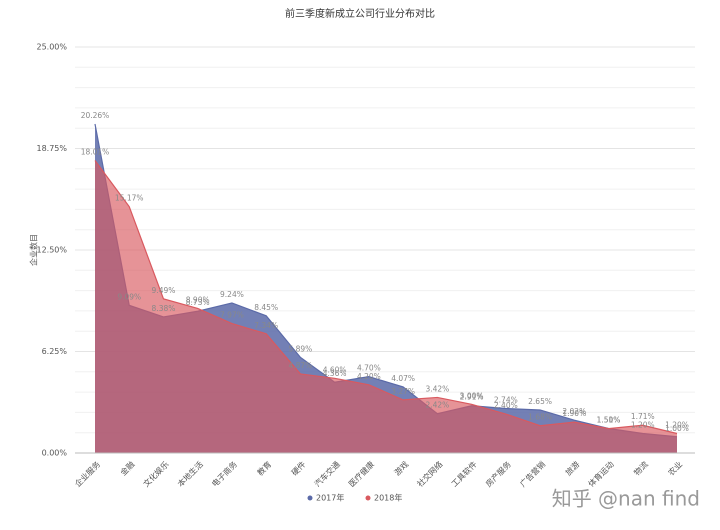 Image resolution: width=720 pixels, height=530 pixels. What do you see at coordinates (437, 405) in the screenshot?
I see `value-label: 2.42%` at bounding box center [437, 405].